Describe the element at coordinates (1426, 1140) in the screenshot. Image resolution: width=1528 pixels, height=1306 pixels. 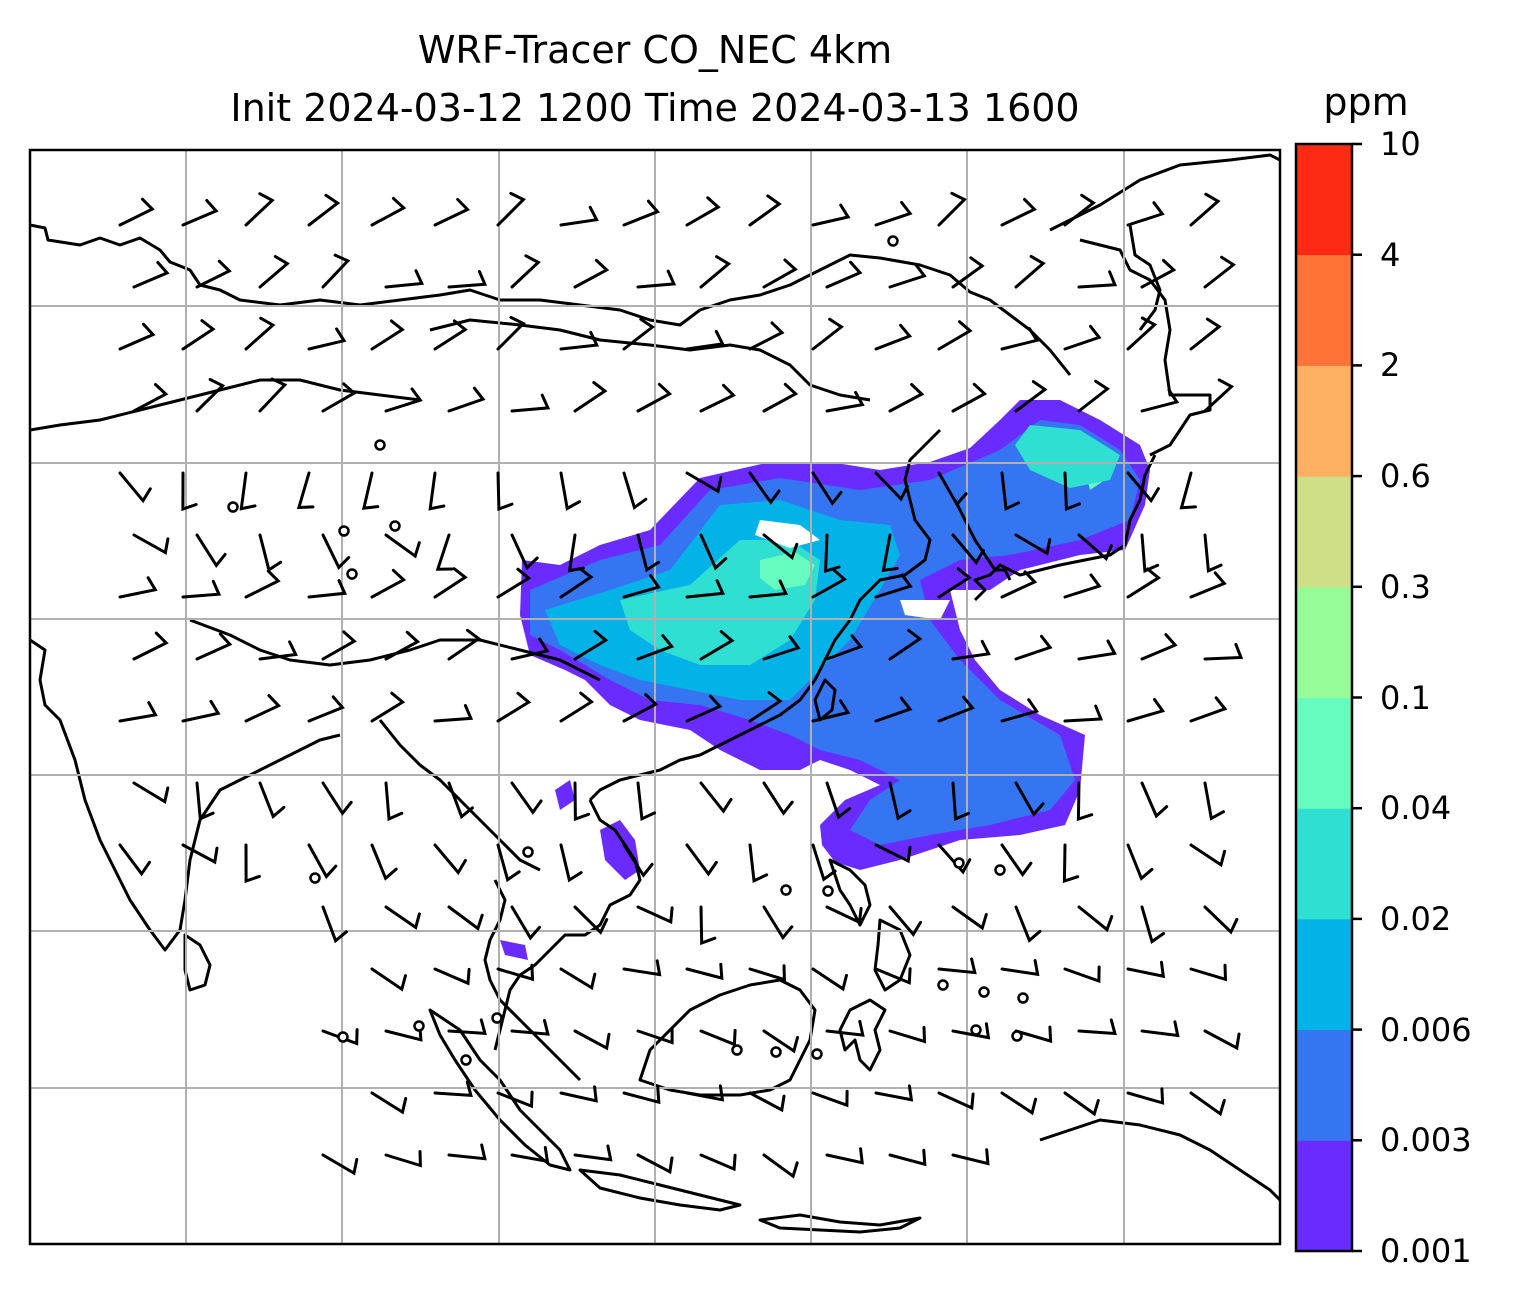
I see `colorbar-tick-label: 0.003` at that location.